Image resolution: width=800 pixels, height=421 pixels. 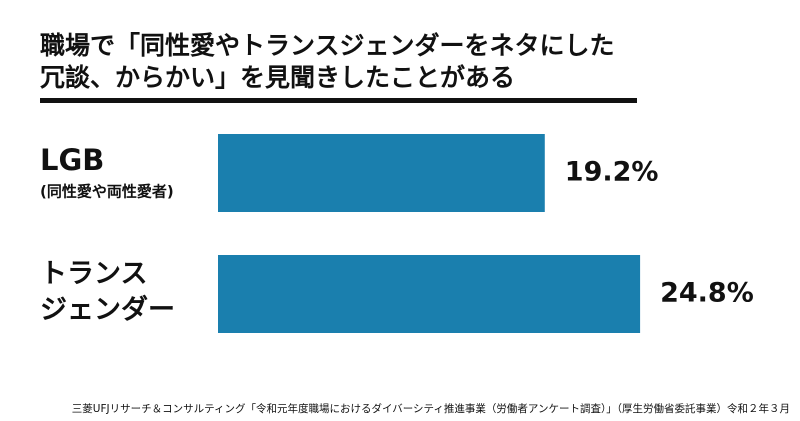 I want to click on category-label: トランス, so click(x=93, y=274).